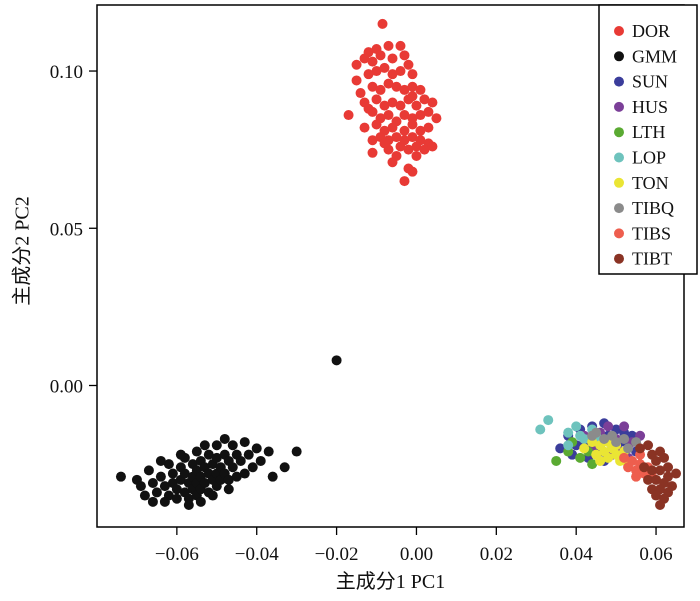 This screenshot has height=601, width=700. I want to click on legend-swatch-sun, so click(619, 81).